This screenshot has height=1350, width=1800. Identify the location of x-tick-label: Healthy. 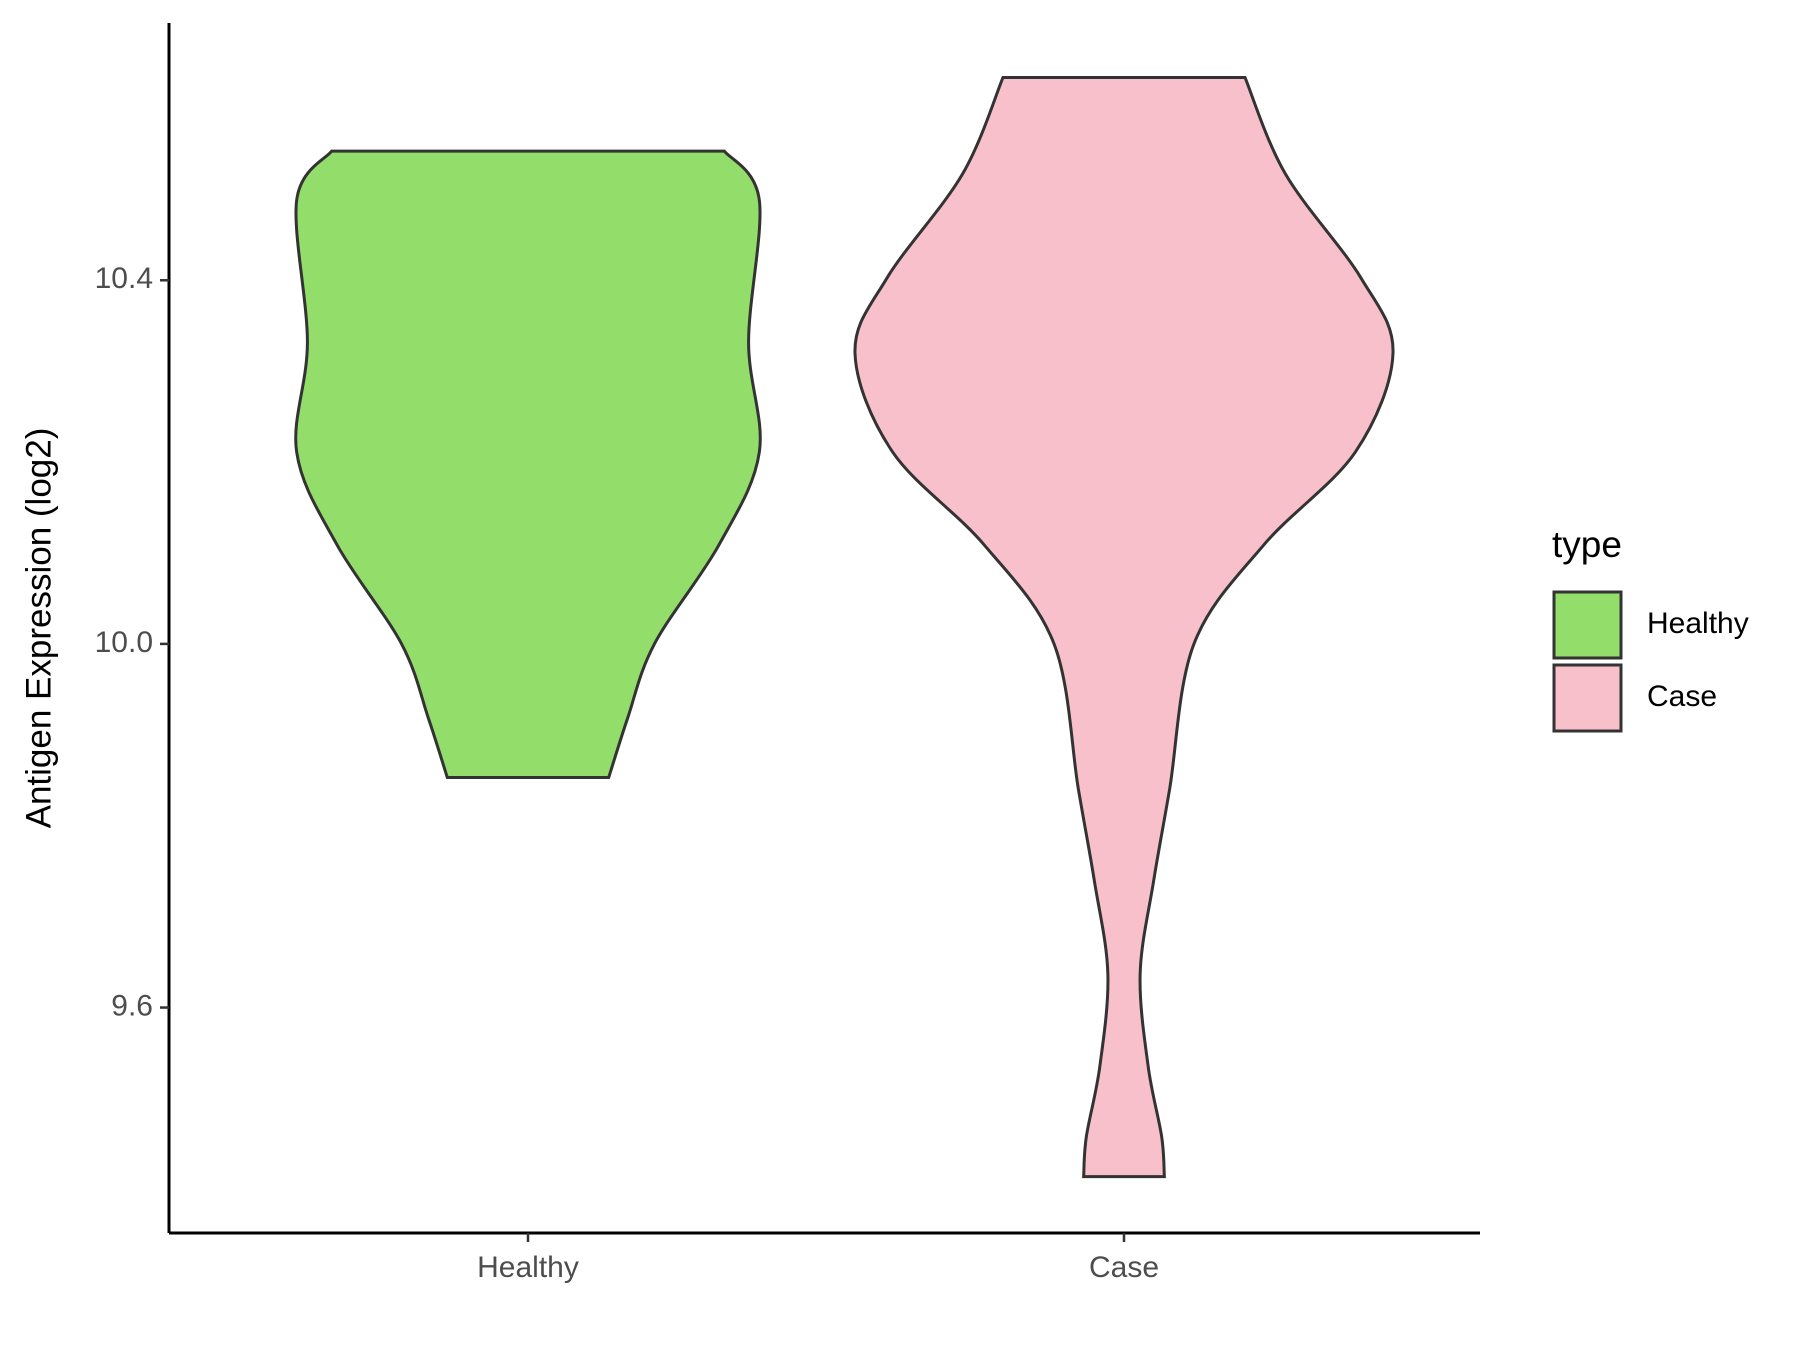
(528, 1267).